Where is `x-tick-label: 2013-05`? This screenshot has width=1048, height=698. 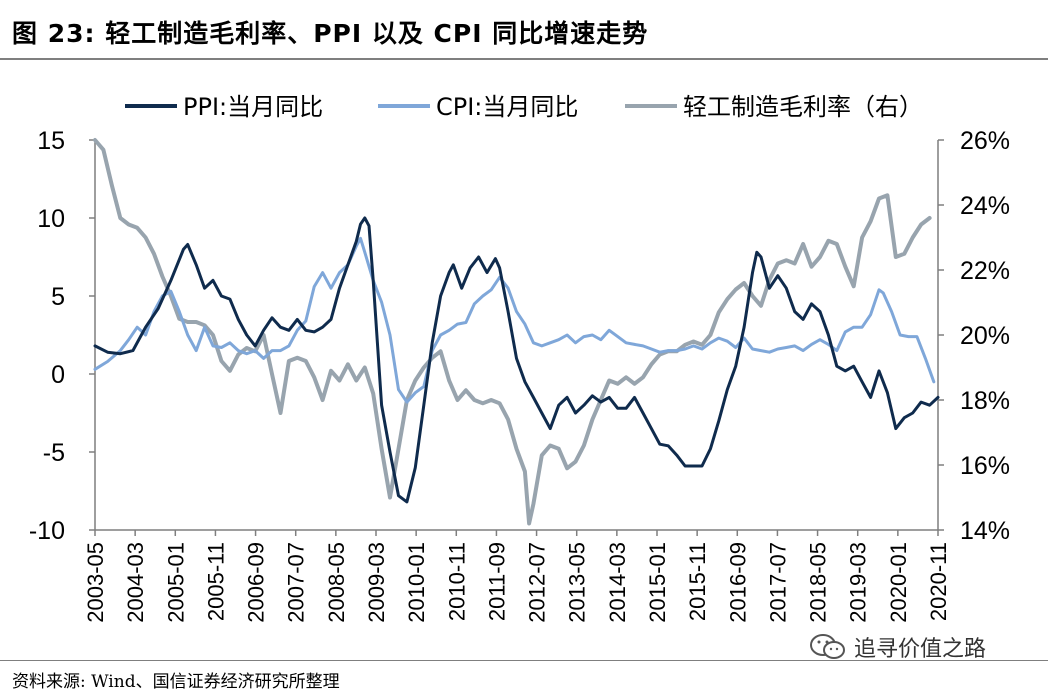
x-tick-label: 2013-05 is located at coordinates (577, 582).